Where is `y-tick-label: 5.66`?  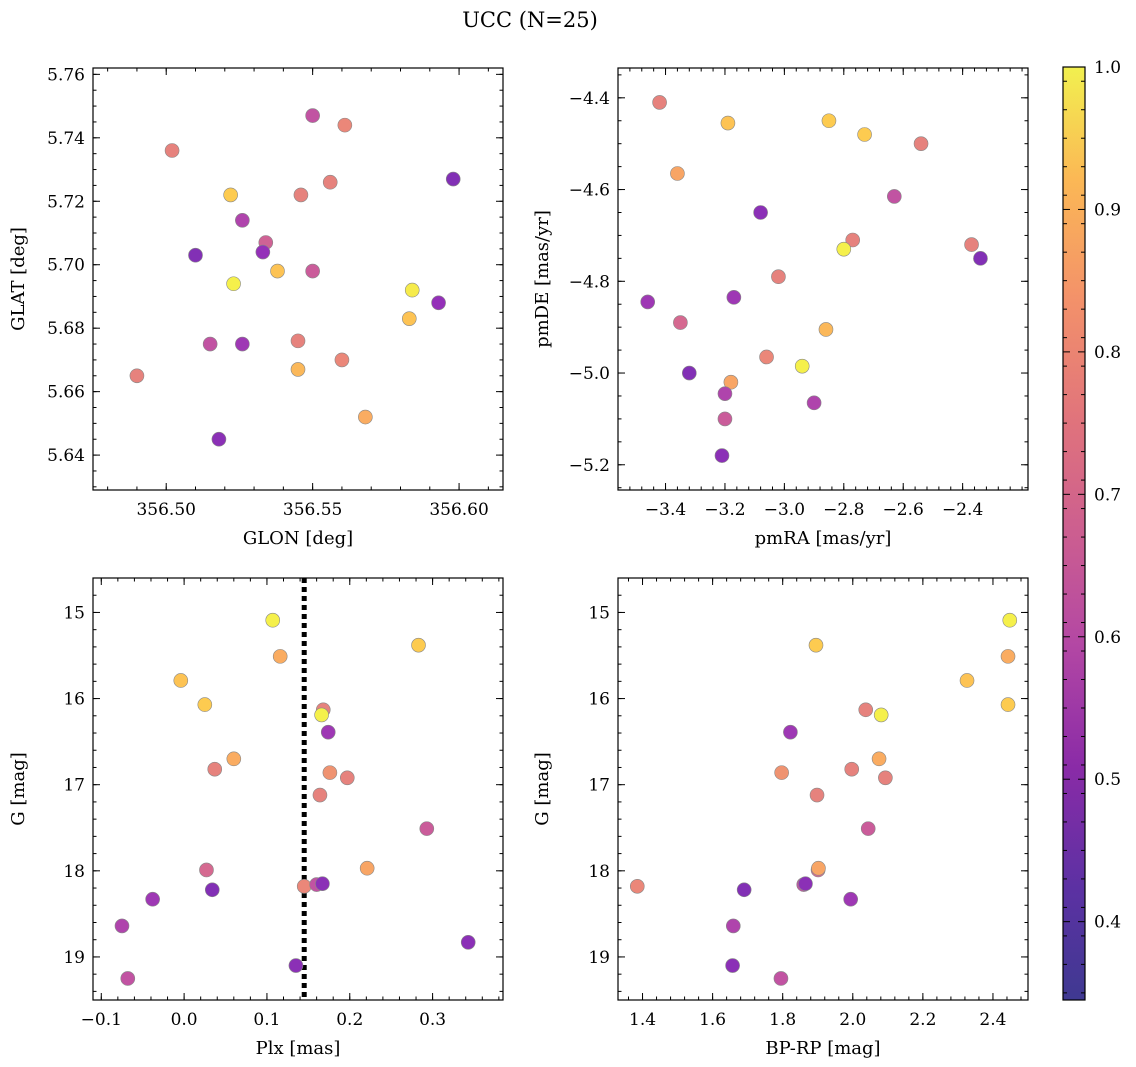 y-tick-label: 5.66 is located at coordinates (66, 393).